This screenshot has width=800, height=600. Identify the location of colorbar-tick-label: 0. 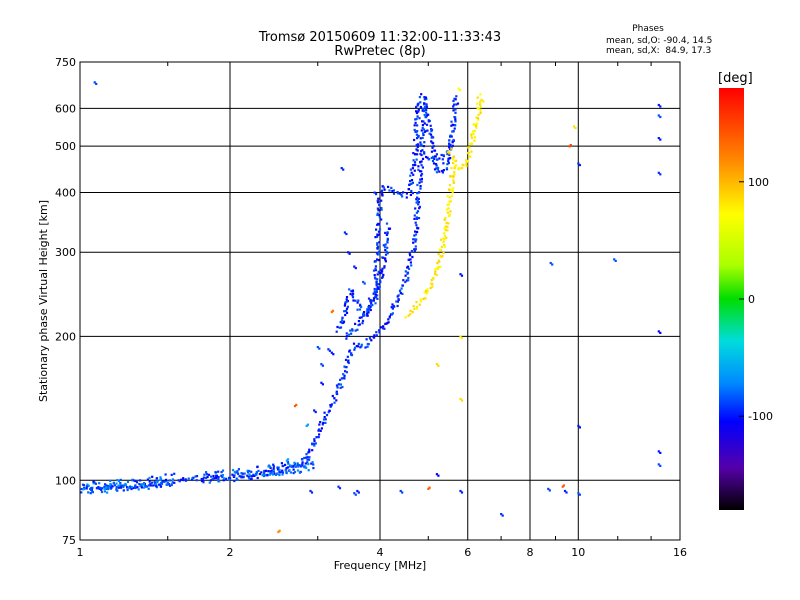
(751, 299).